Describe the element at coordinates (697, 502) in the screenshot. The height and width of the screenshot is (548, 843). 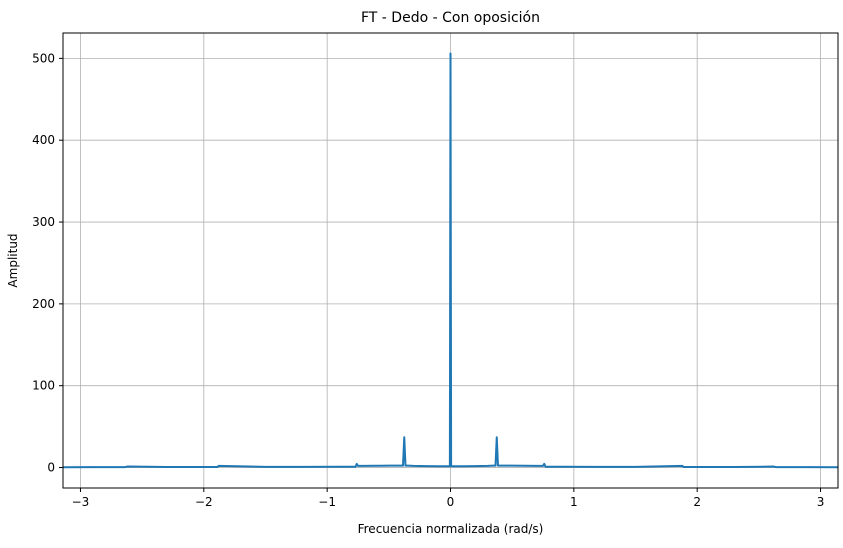
I see `x-tick-label: 2` at that location.